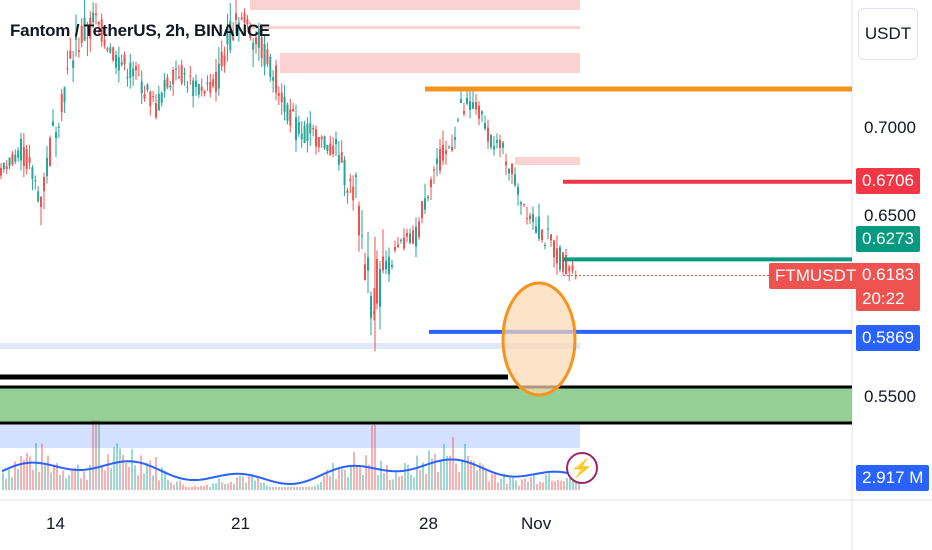 The image size is (932, 550). What do you see at coordinates (816, 276) in the screenshot?
I see `symbol-label: FTMUSDT` at bounding box center [816, 276].